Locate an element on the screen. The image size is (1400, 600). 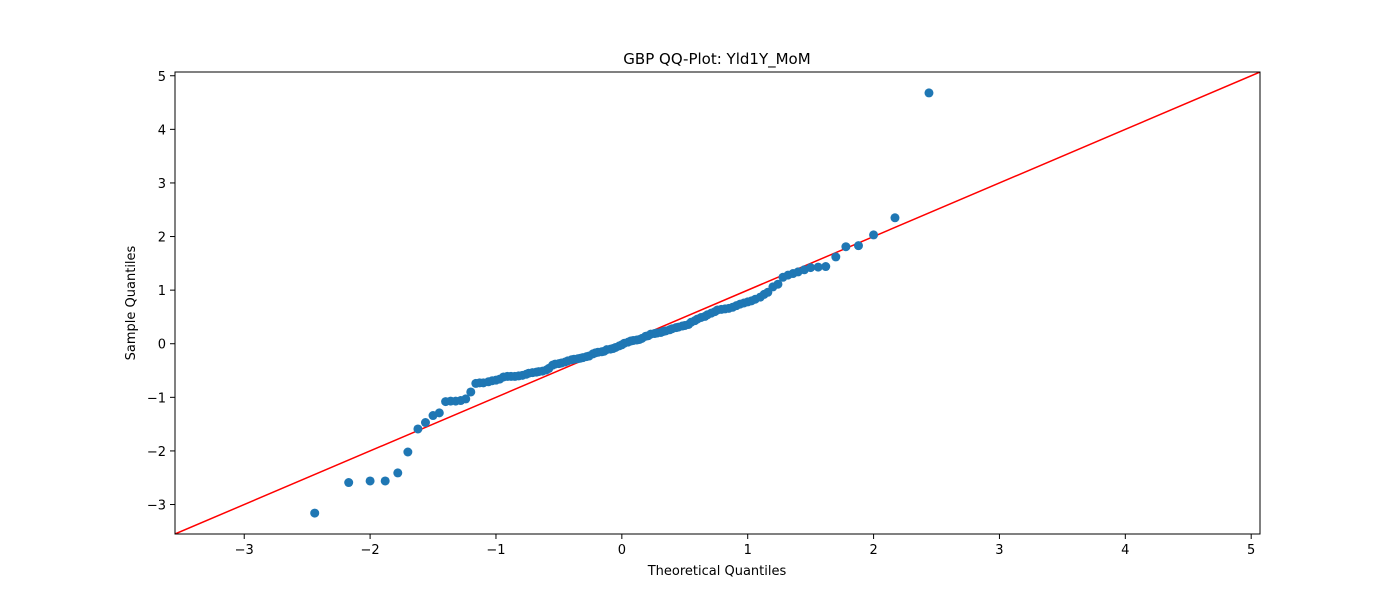
x-tick-label: 0 is located at coordinates (622, 550).